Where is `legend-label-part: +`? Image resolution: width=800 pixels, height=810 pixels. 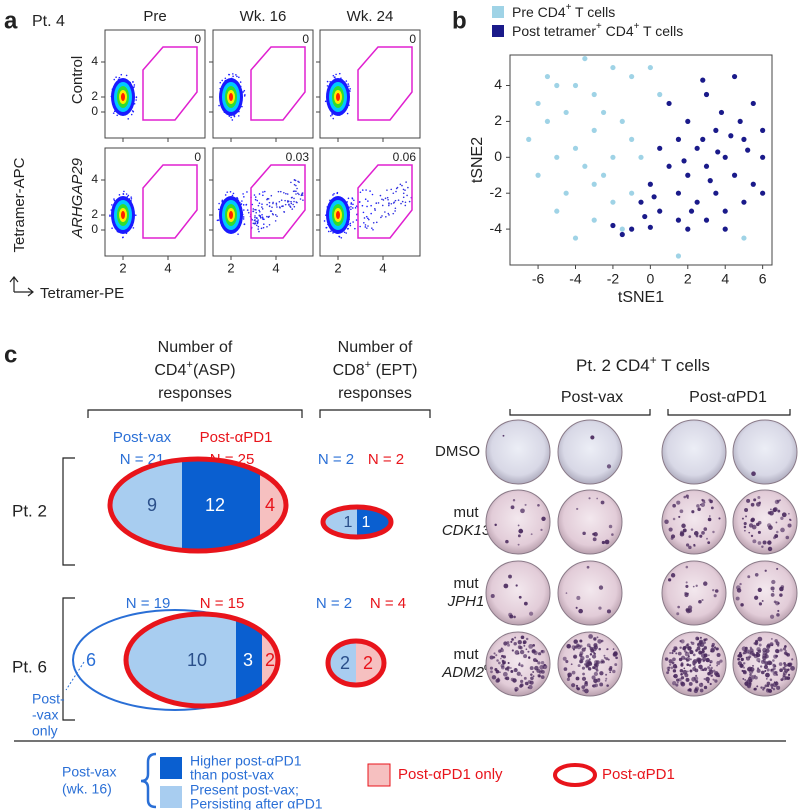 legend-label-part: + is located at coordinates (637, 26).